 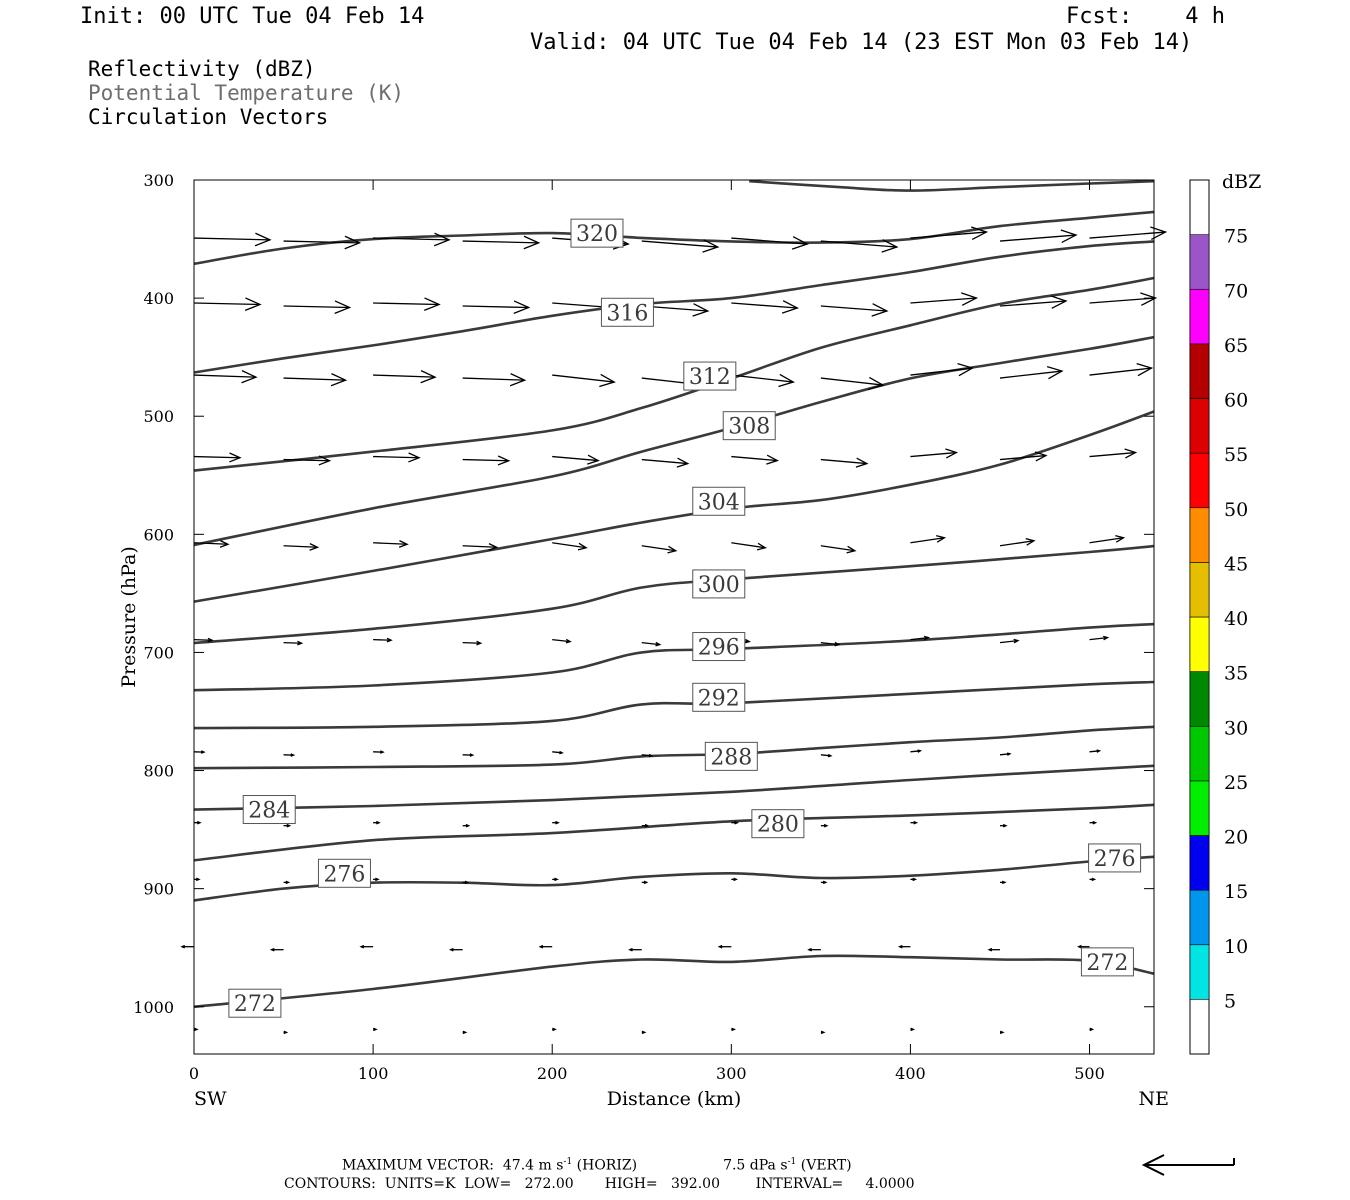 I want to click on colorbar-title: dBZ, so click(x=1241, y=182).